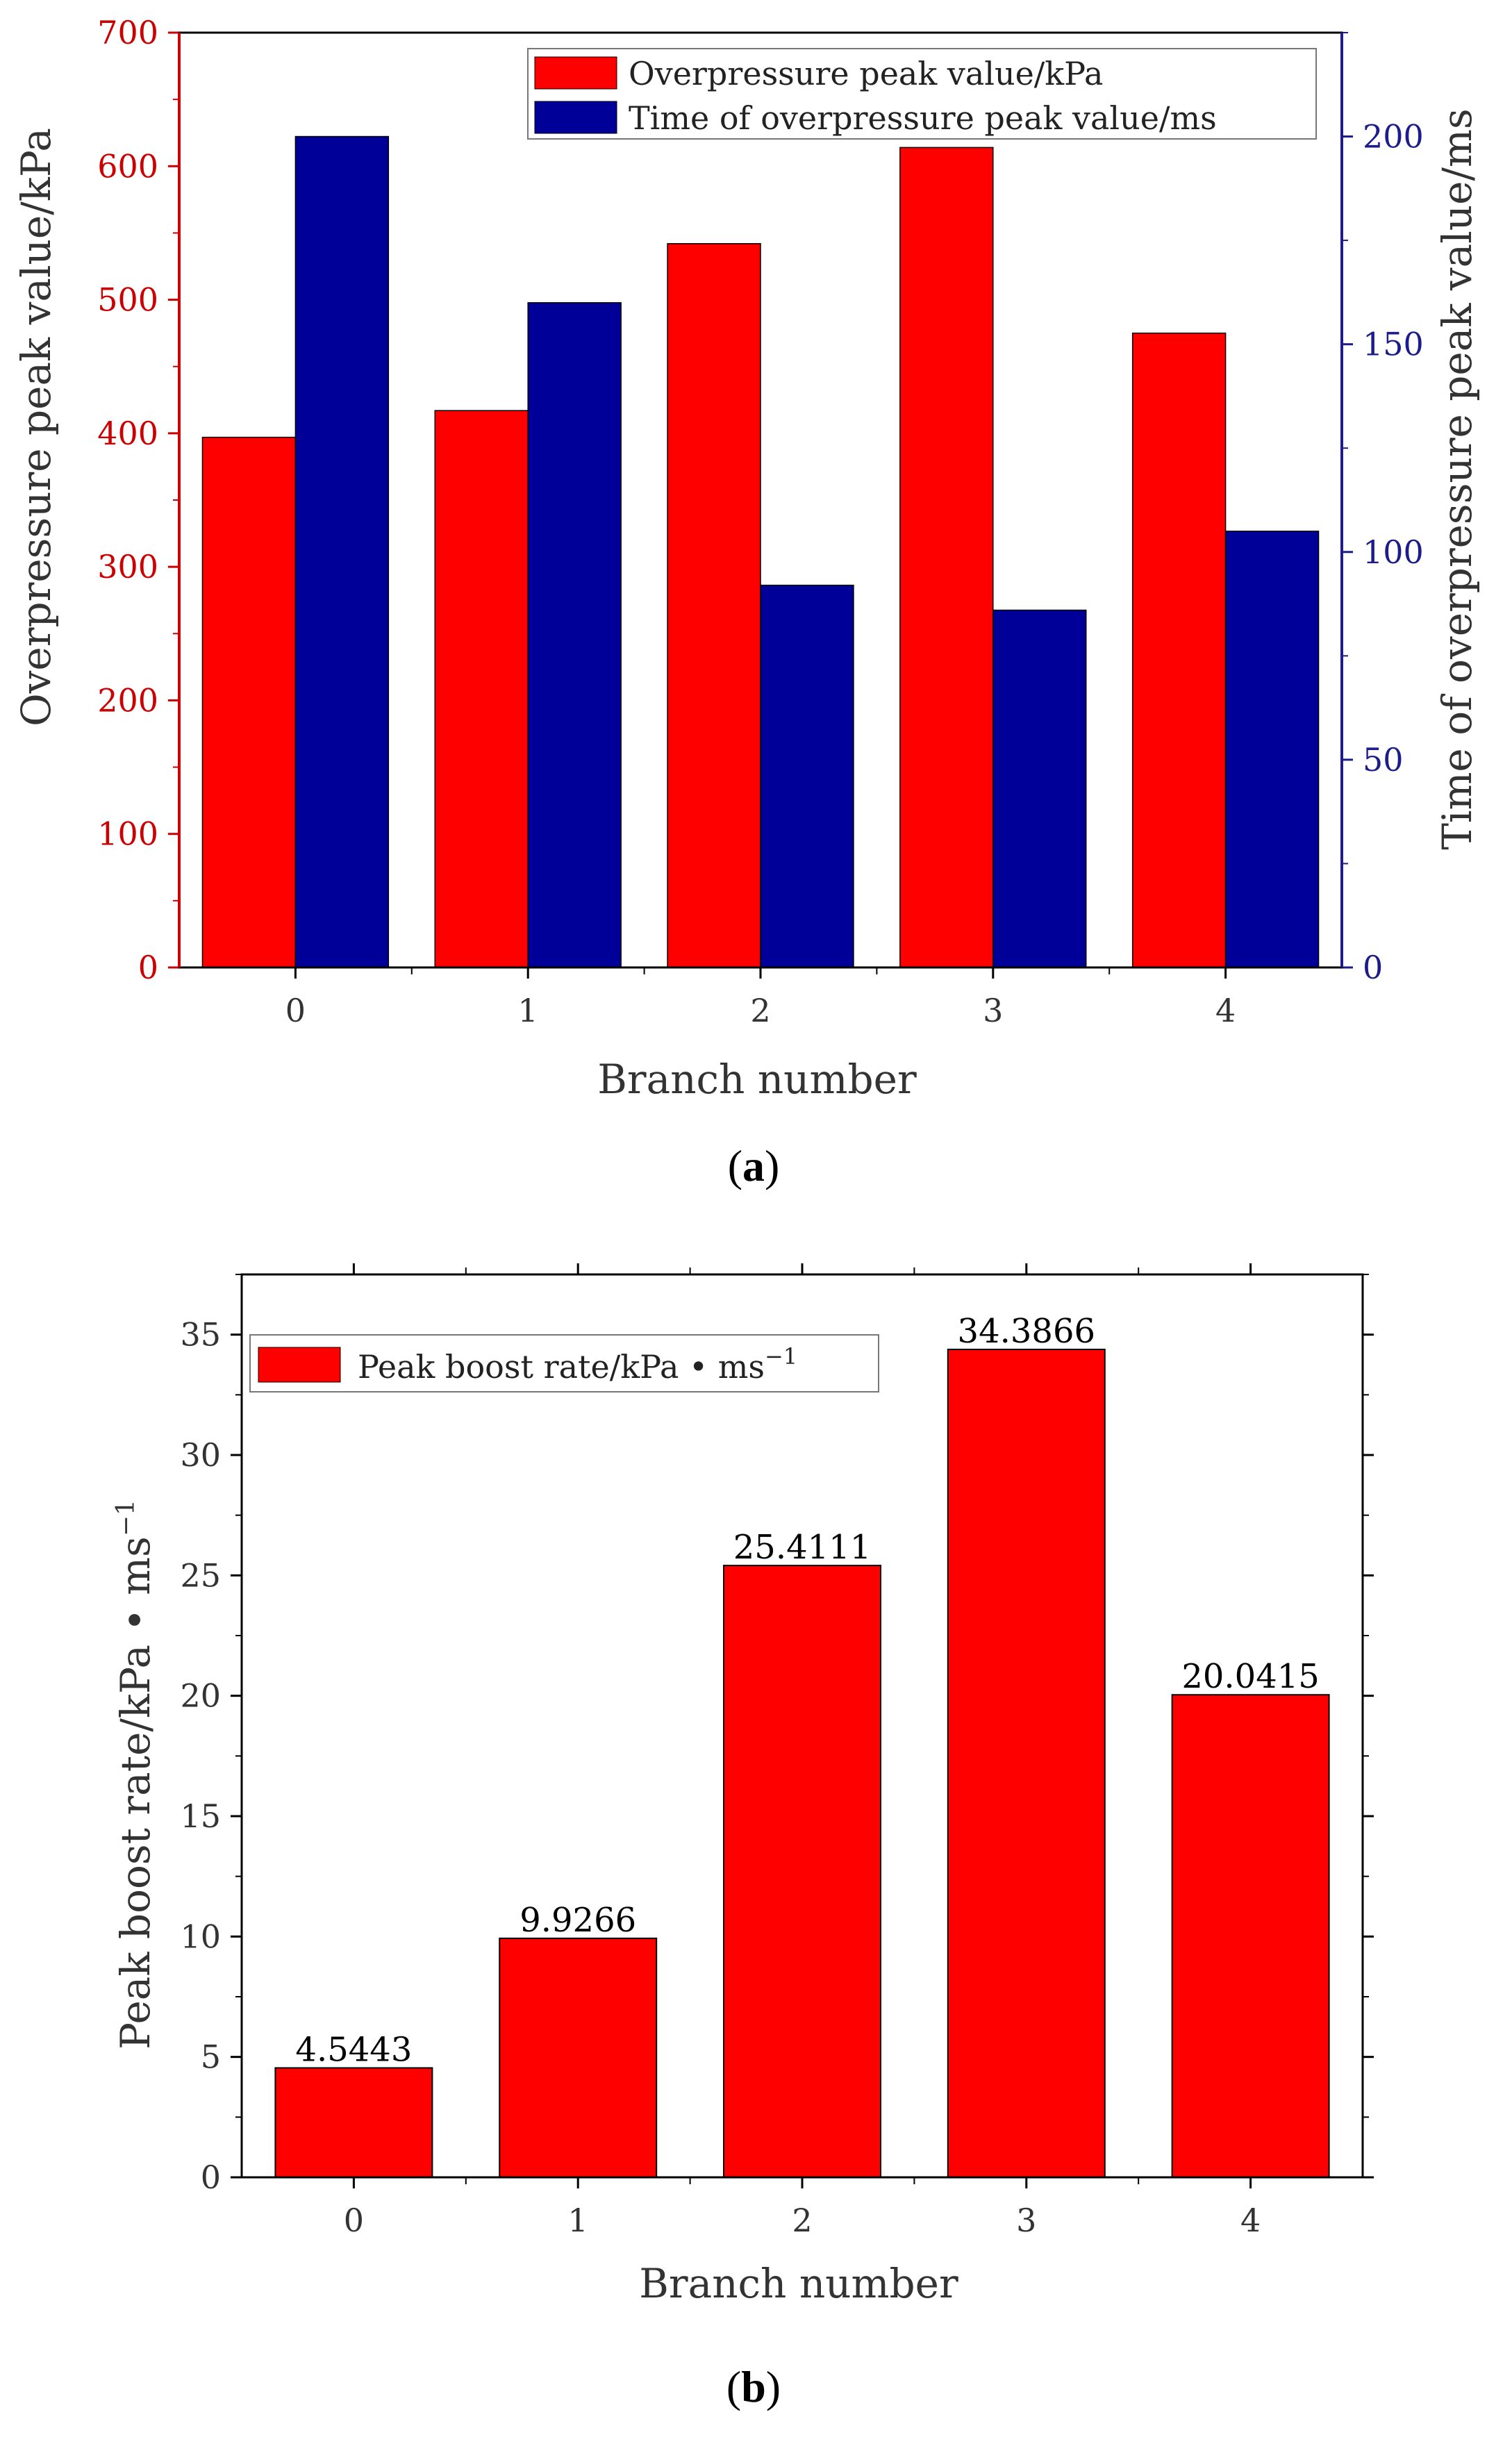  I want to click on x-tick-label-b-3: 3, so click(1026, 2221).